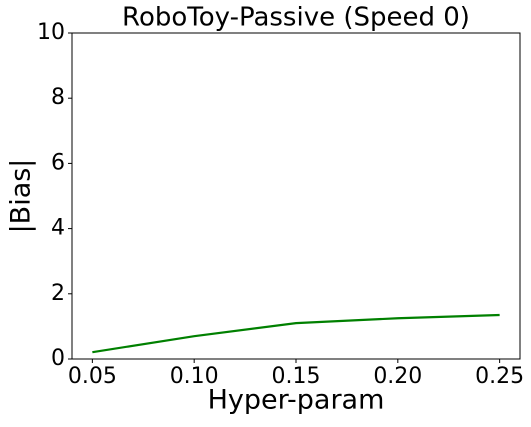 The height and width of the screenshot is (427, 531). What do you see at coordinates (21, 196) in the screenshot?
I see `y-axis-label: |Bias|` at bounding box center [21, 196].